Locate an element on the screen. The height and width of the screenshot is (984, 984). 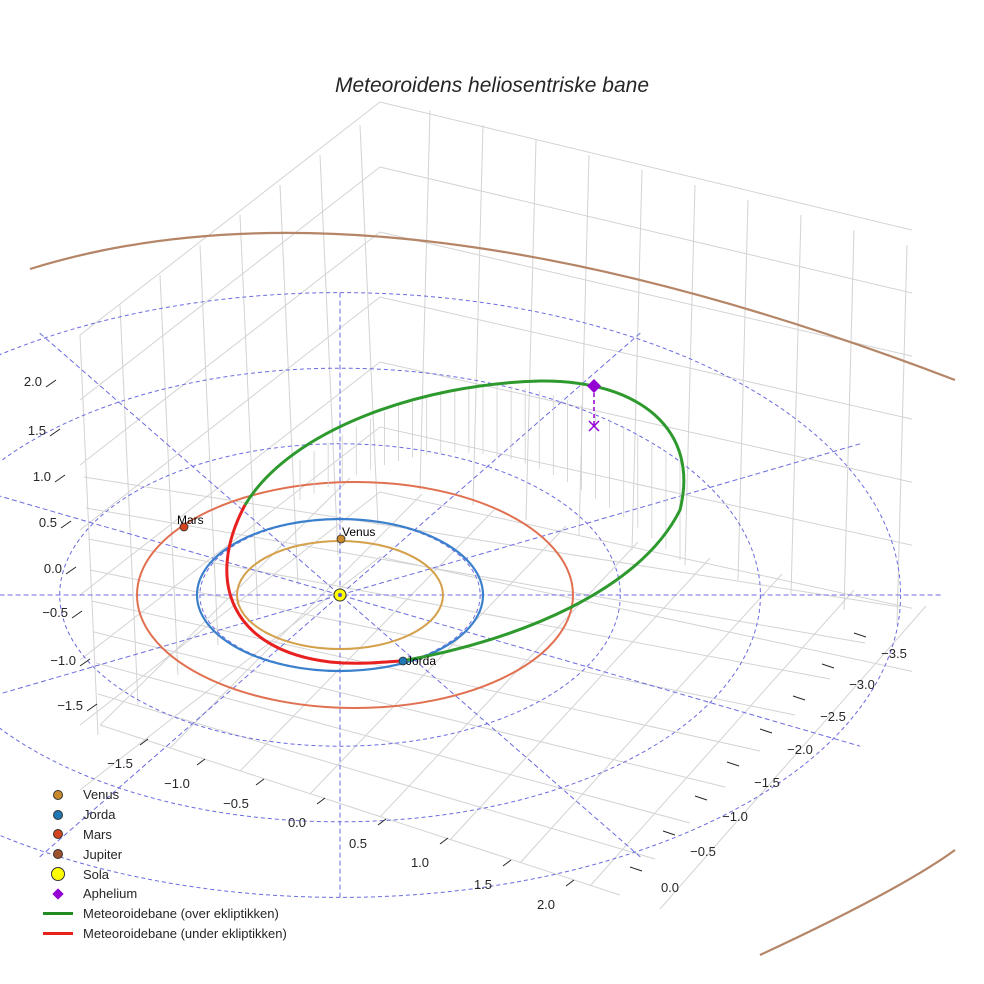
markers: Venus Jorda Mars is located at coordinates (389, 523).